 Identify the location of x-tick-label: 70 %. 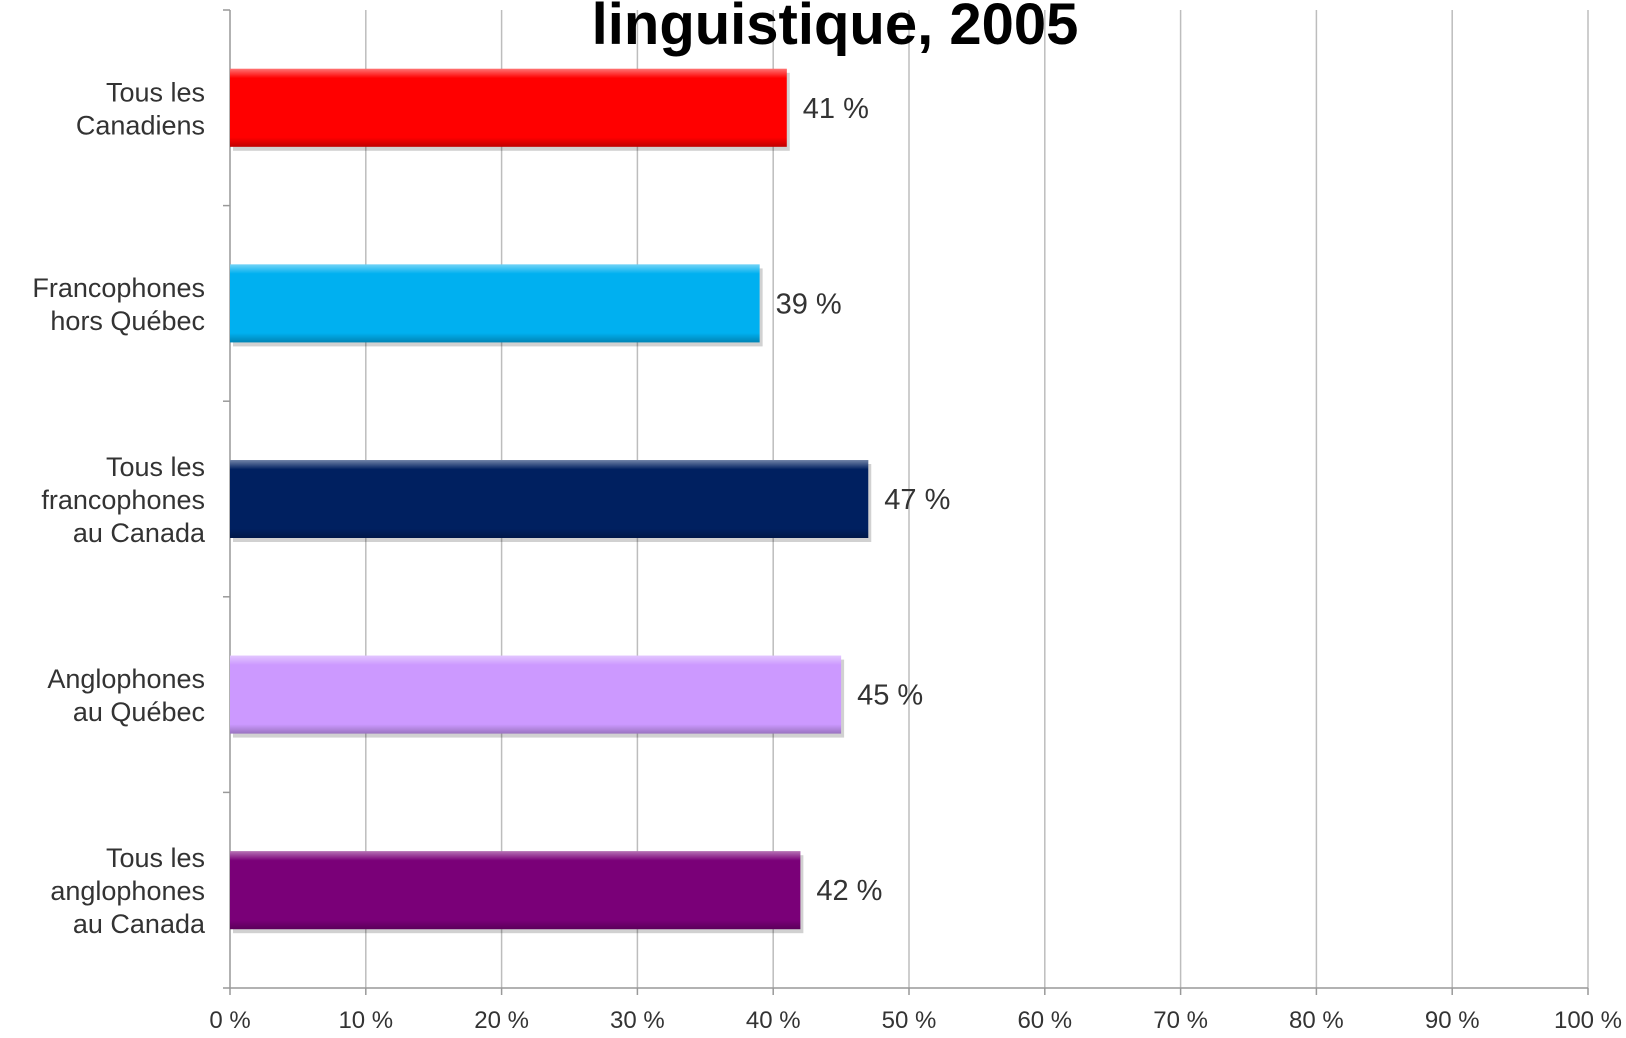
(1180, 1020).